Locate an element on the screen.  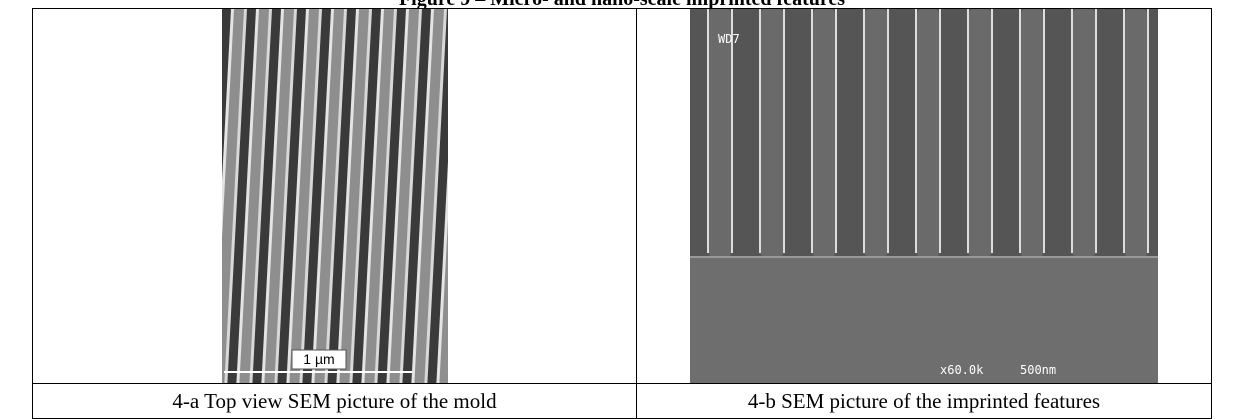
scale-label: 500nm is located at coordinates (1038, 370).